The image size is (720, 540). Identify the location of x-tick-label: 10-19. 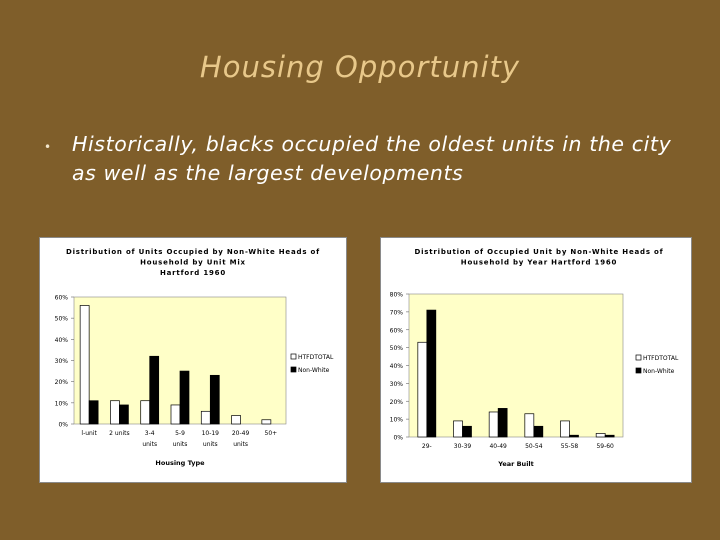
(211, 433).